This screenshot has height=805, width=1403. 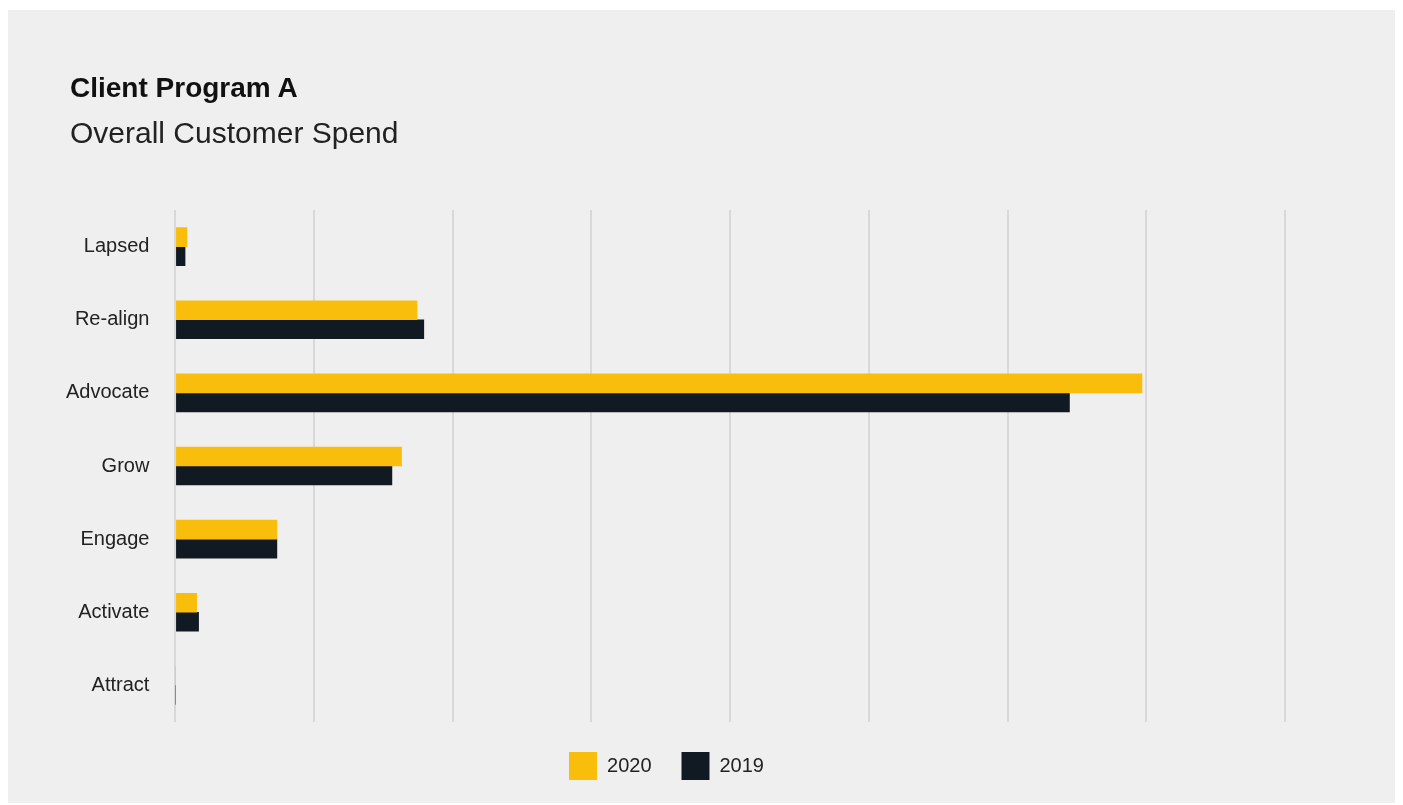 What do you see at coordinates (115, 537) in the screenshot?
I see `y-tick-label: Engage` at bounding box center [115, 537].